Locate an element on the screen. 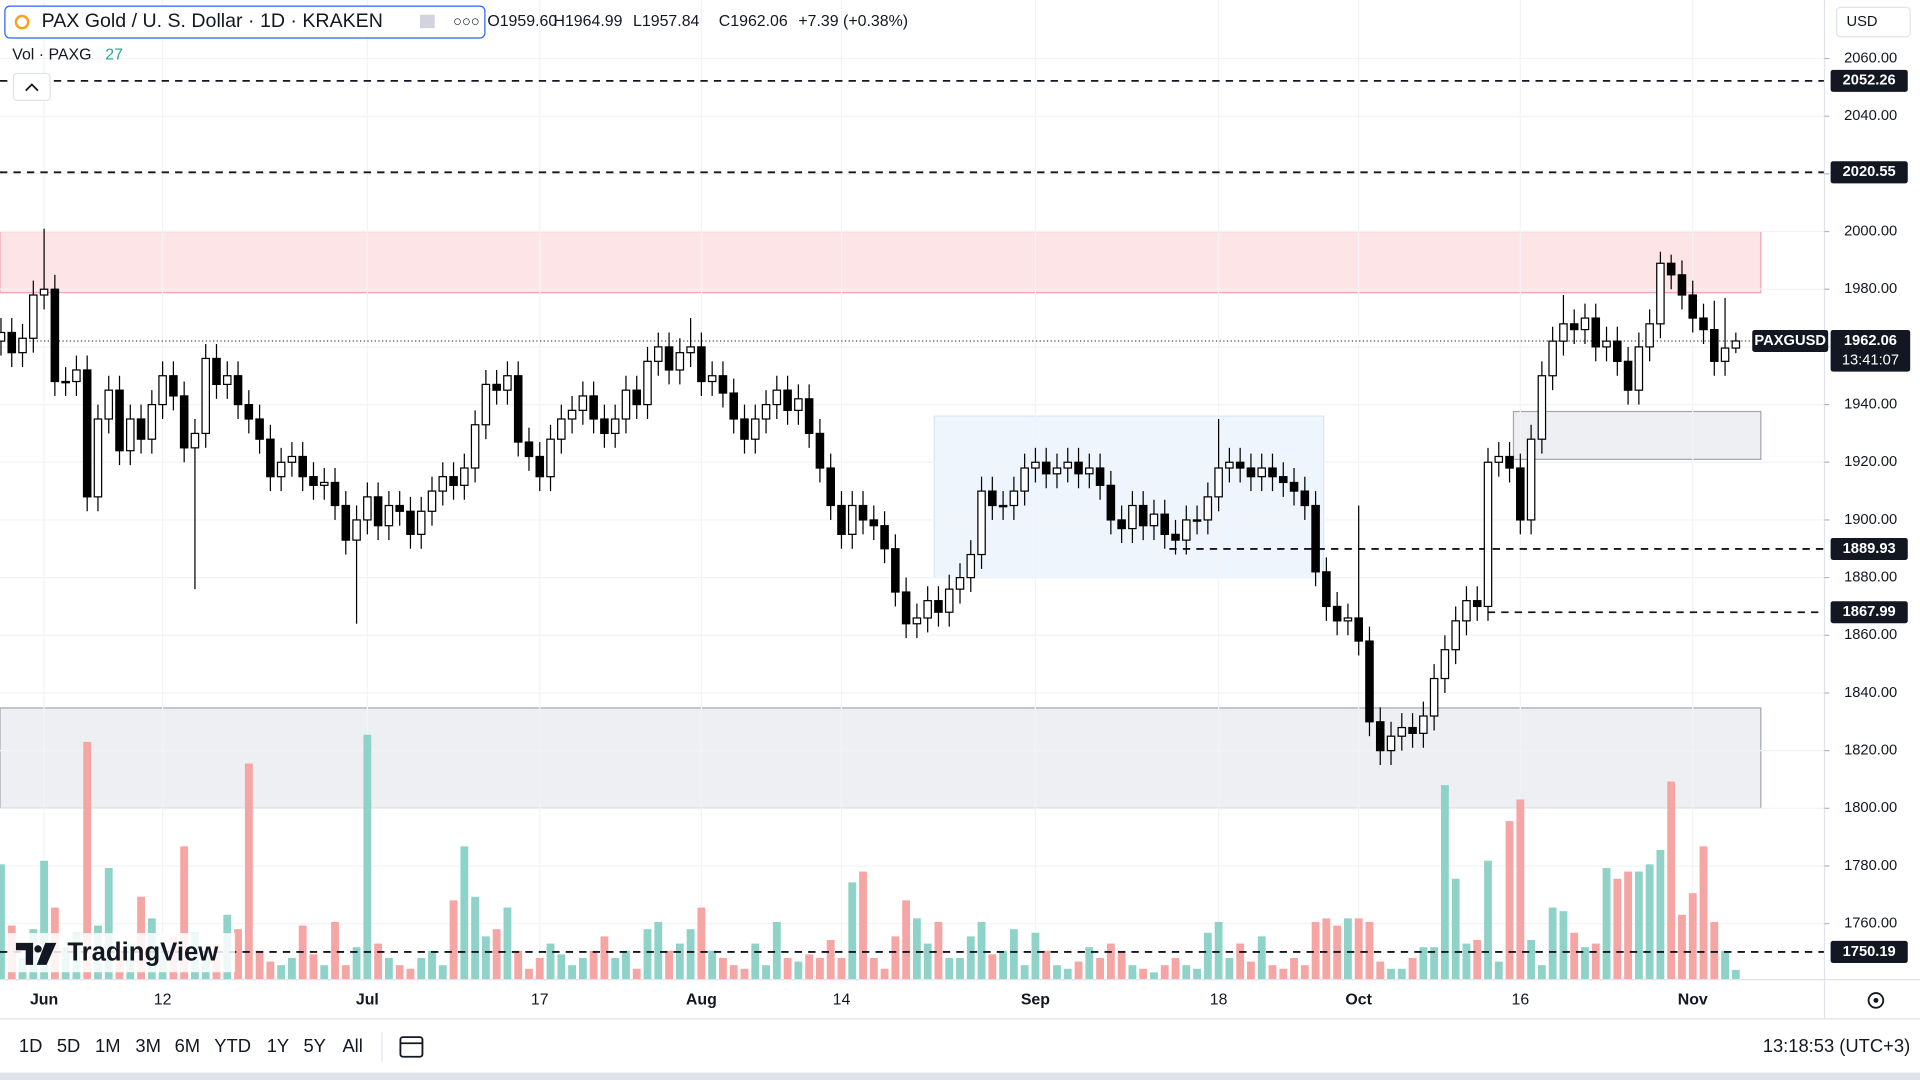 The image size is (1920, 1080). x-tick-label: 14 is located at coordinates (842, 1000).